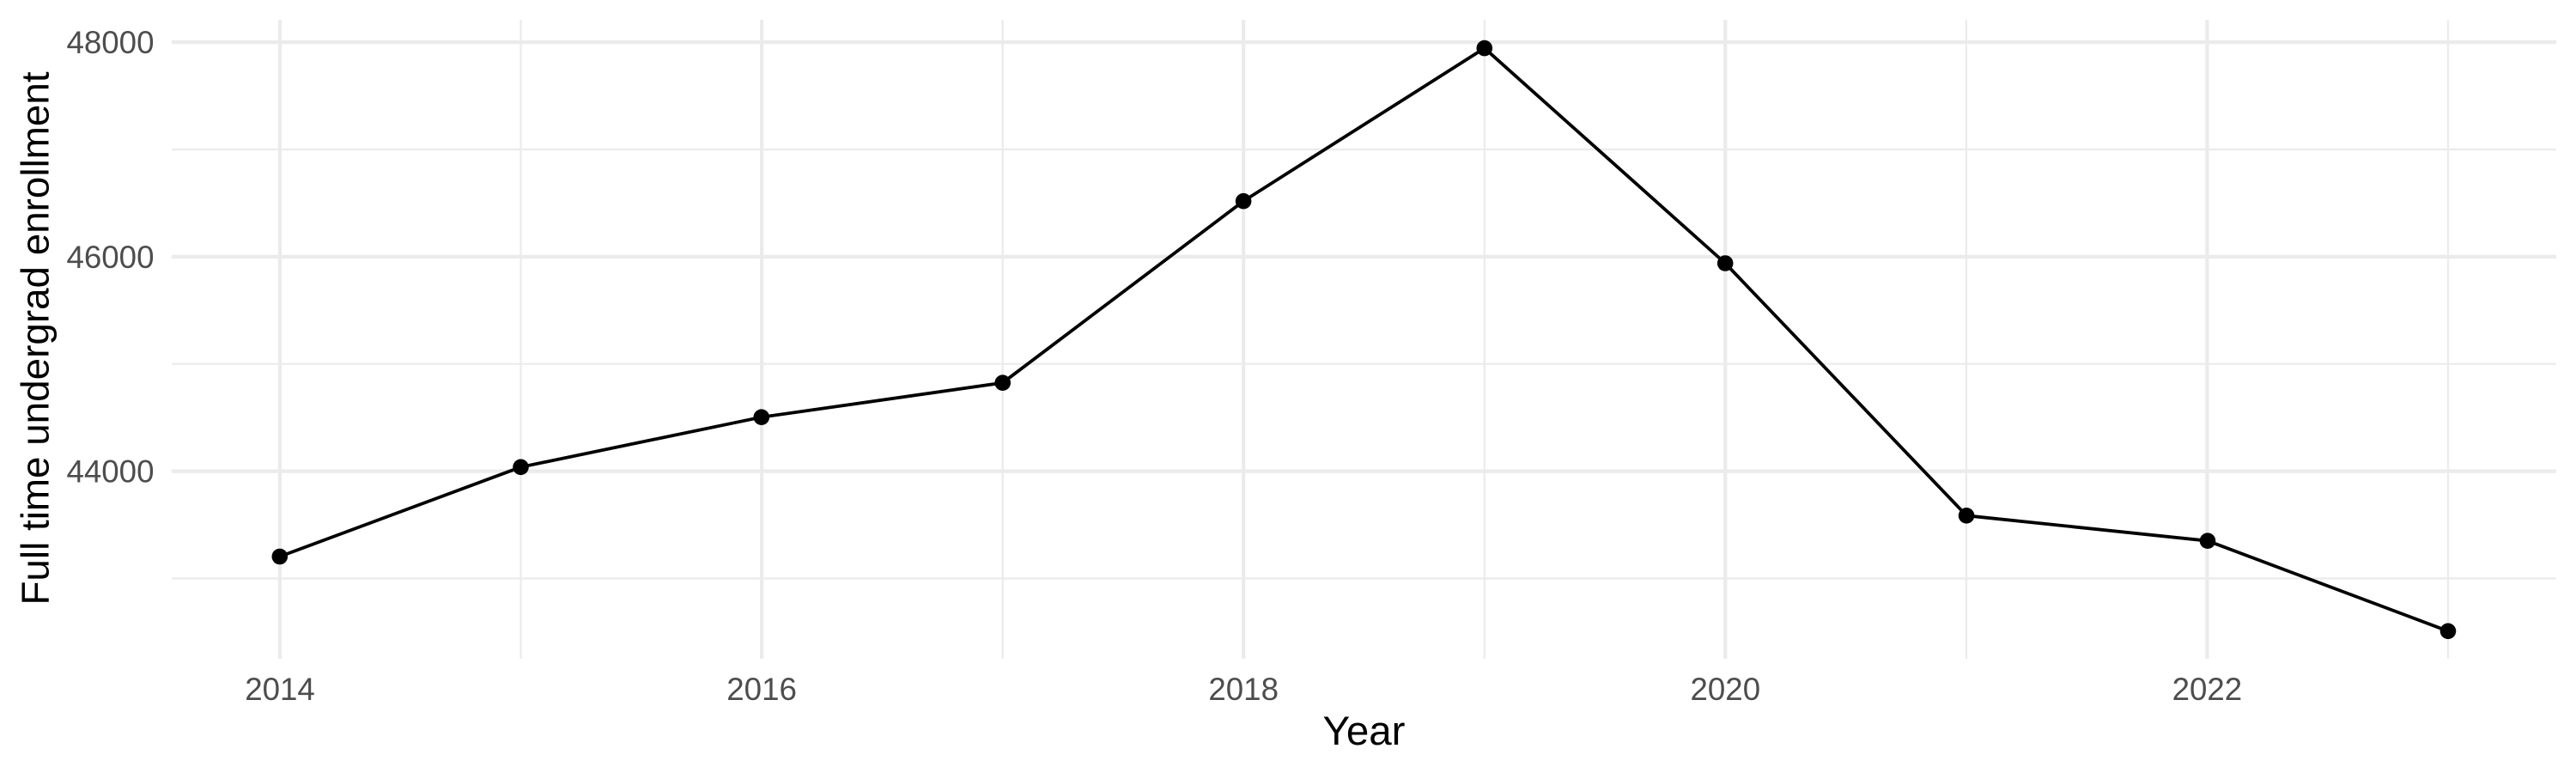 The height and width of the screenshot is (773, 2576). What do you see at coordinates (110, 257) in the screenshot?
I see `svg-text: 46000` at bounding box center [110, 257].